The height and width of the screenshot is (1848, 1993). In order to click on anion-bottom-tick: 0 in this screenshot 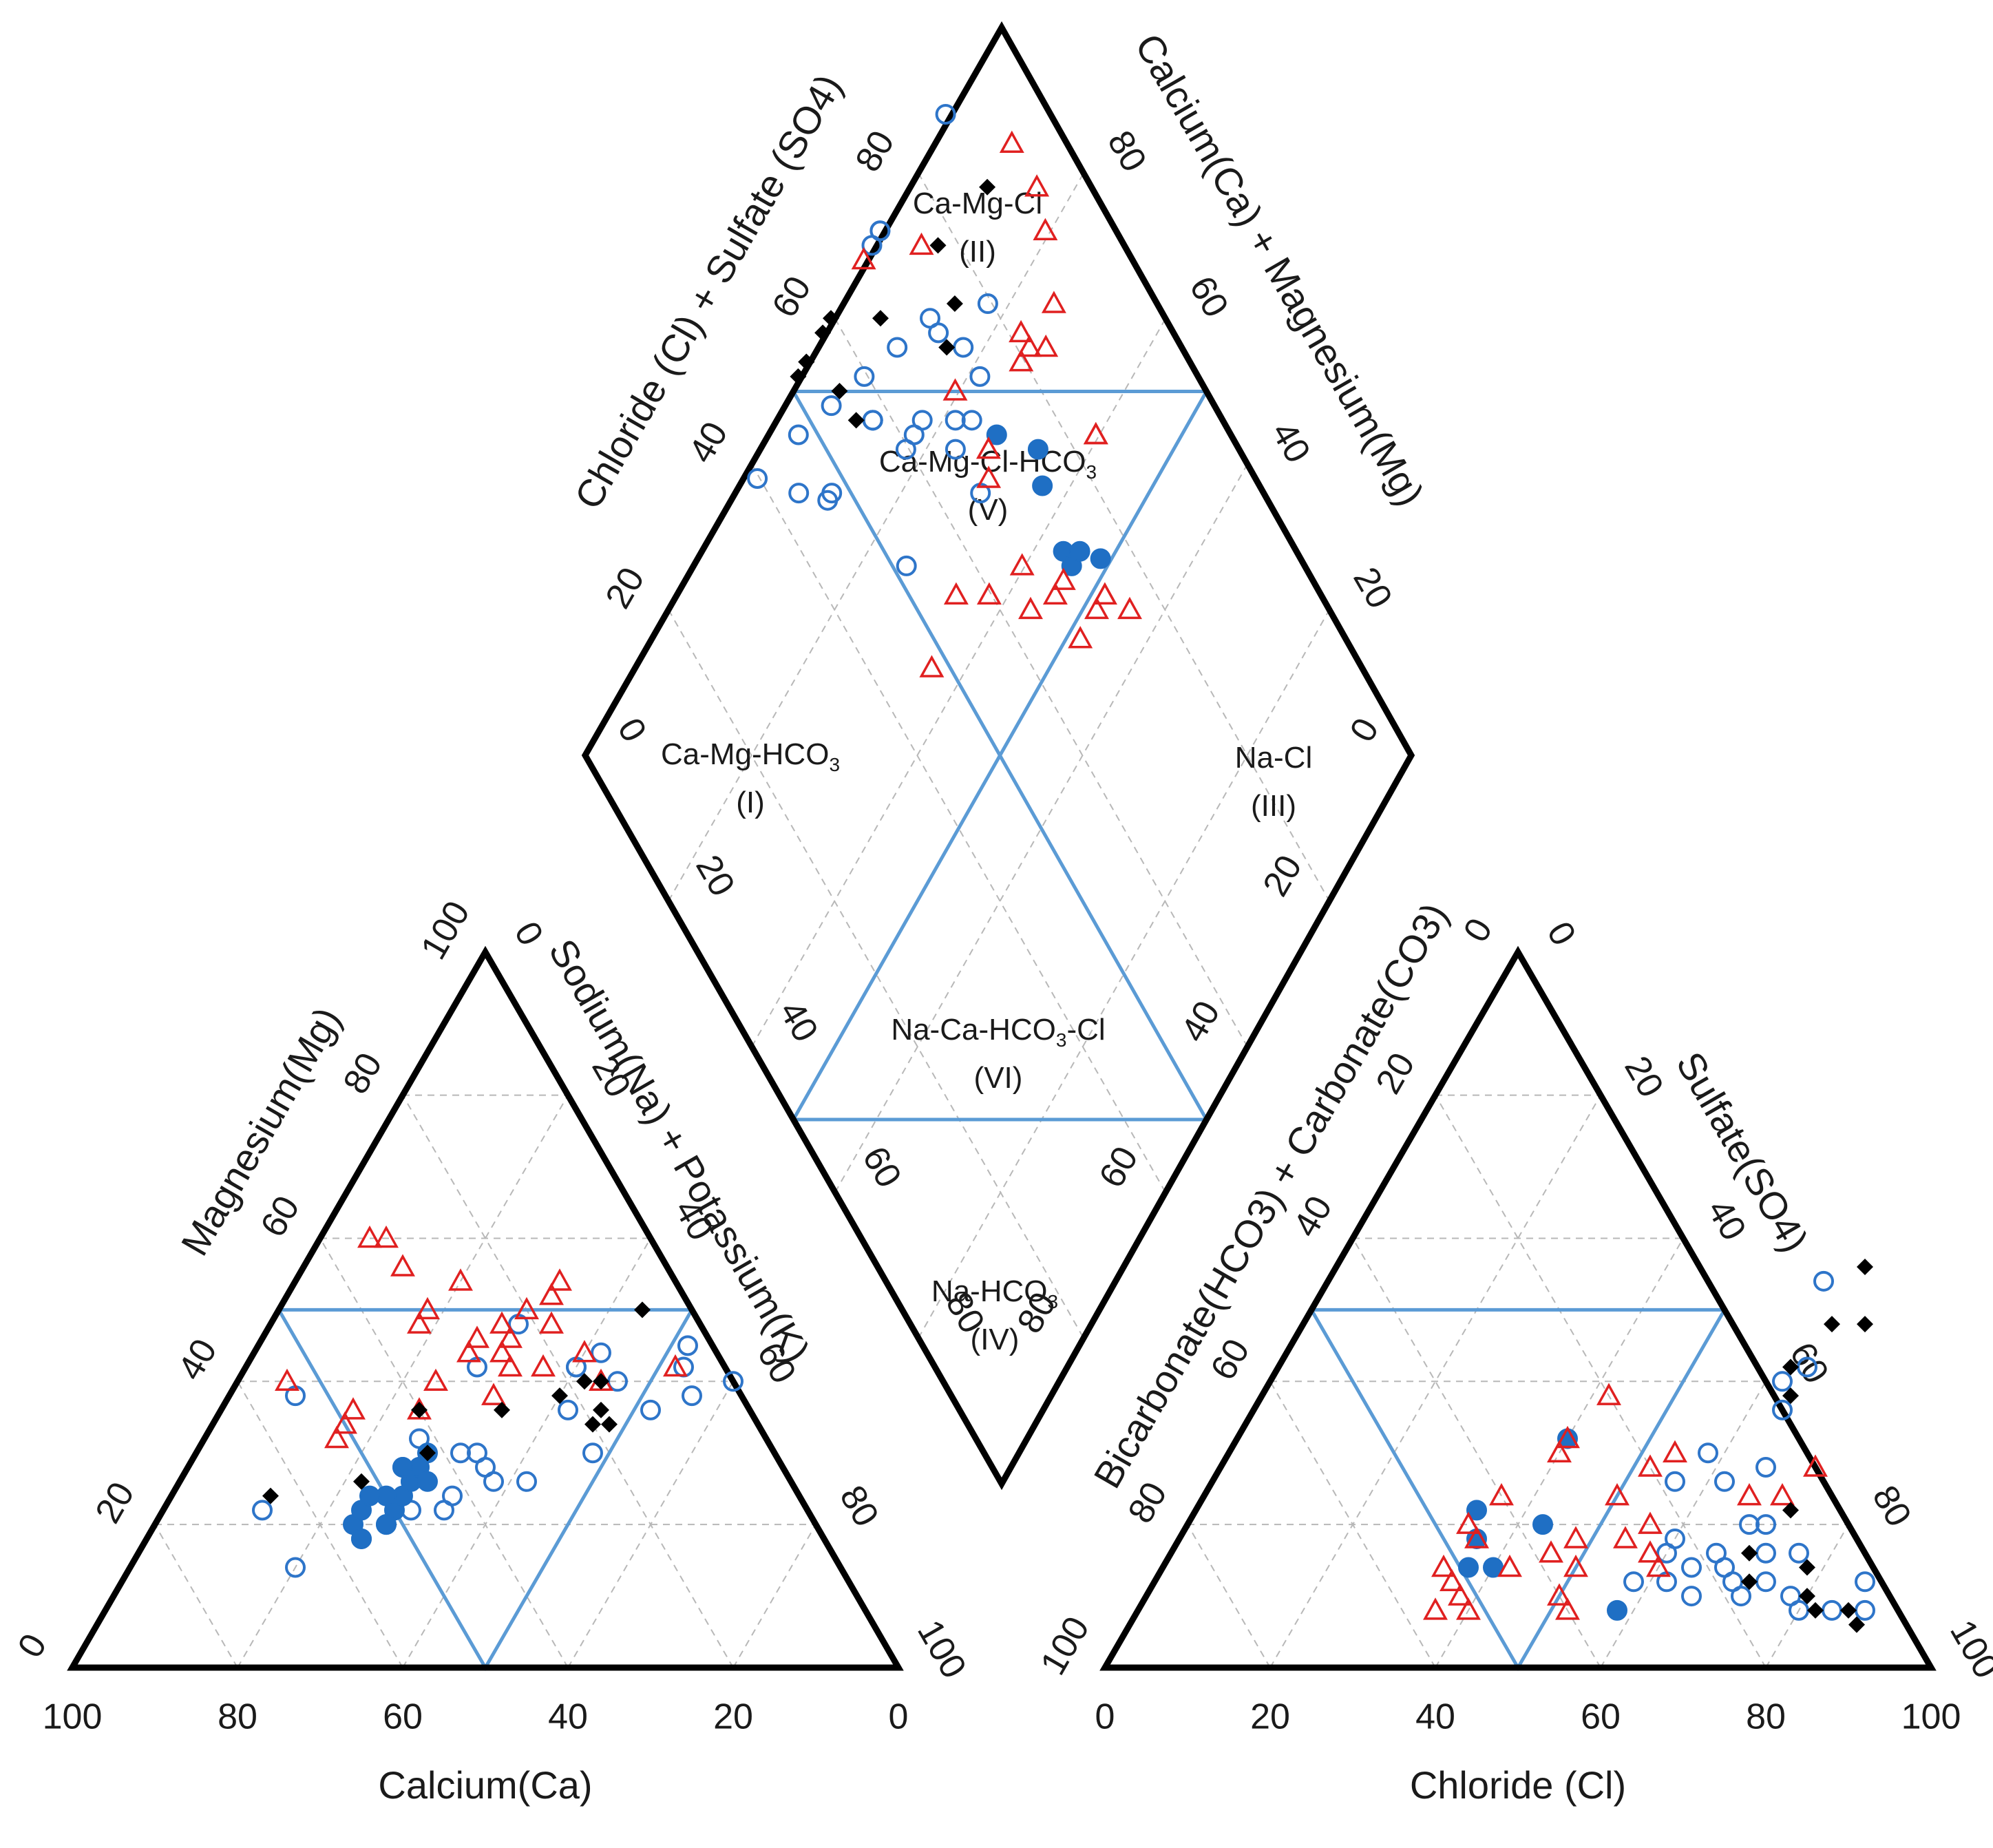, I will do `click(1105, 1717)`.